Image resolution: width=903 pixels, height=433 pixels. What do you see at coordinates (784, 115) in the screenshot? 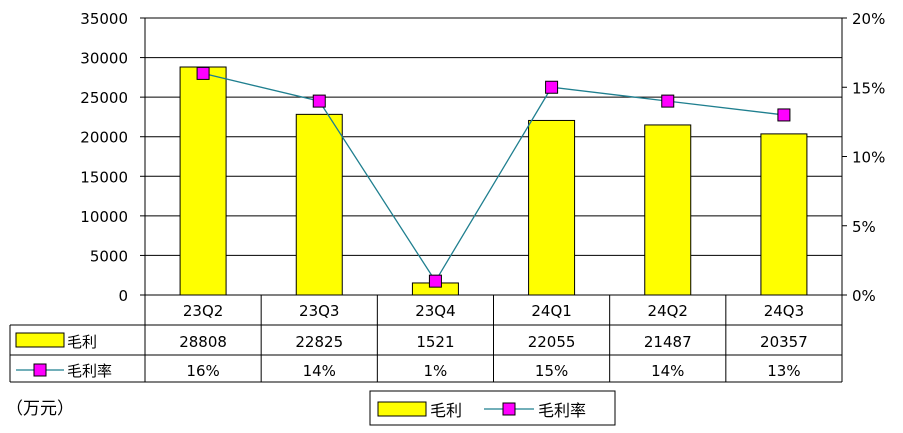
I see `margin-point-24Q3` at bounding box center [784, 115].